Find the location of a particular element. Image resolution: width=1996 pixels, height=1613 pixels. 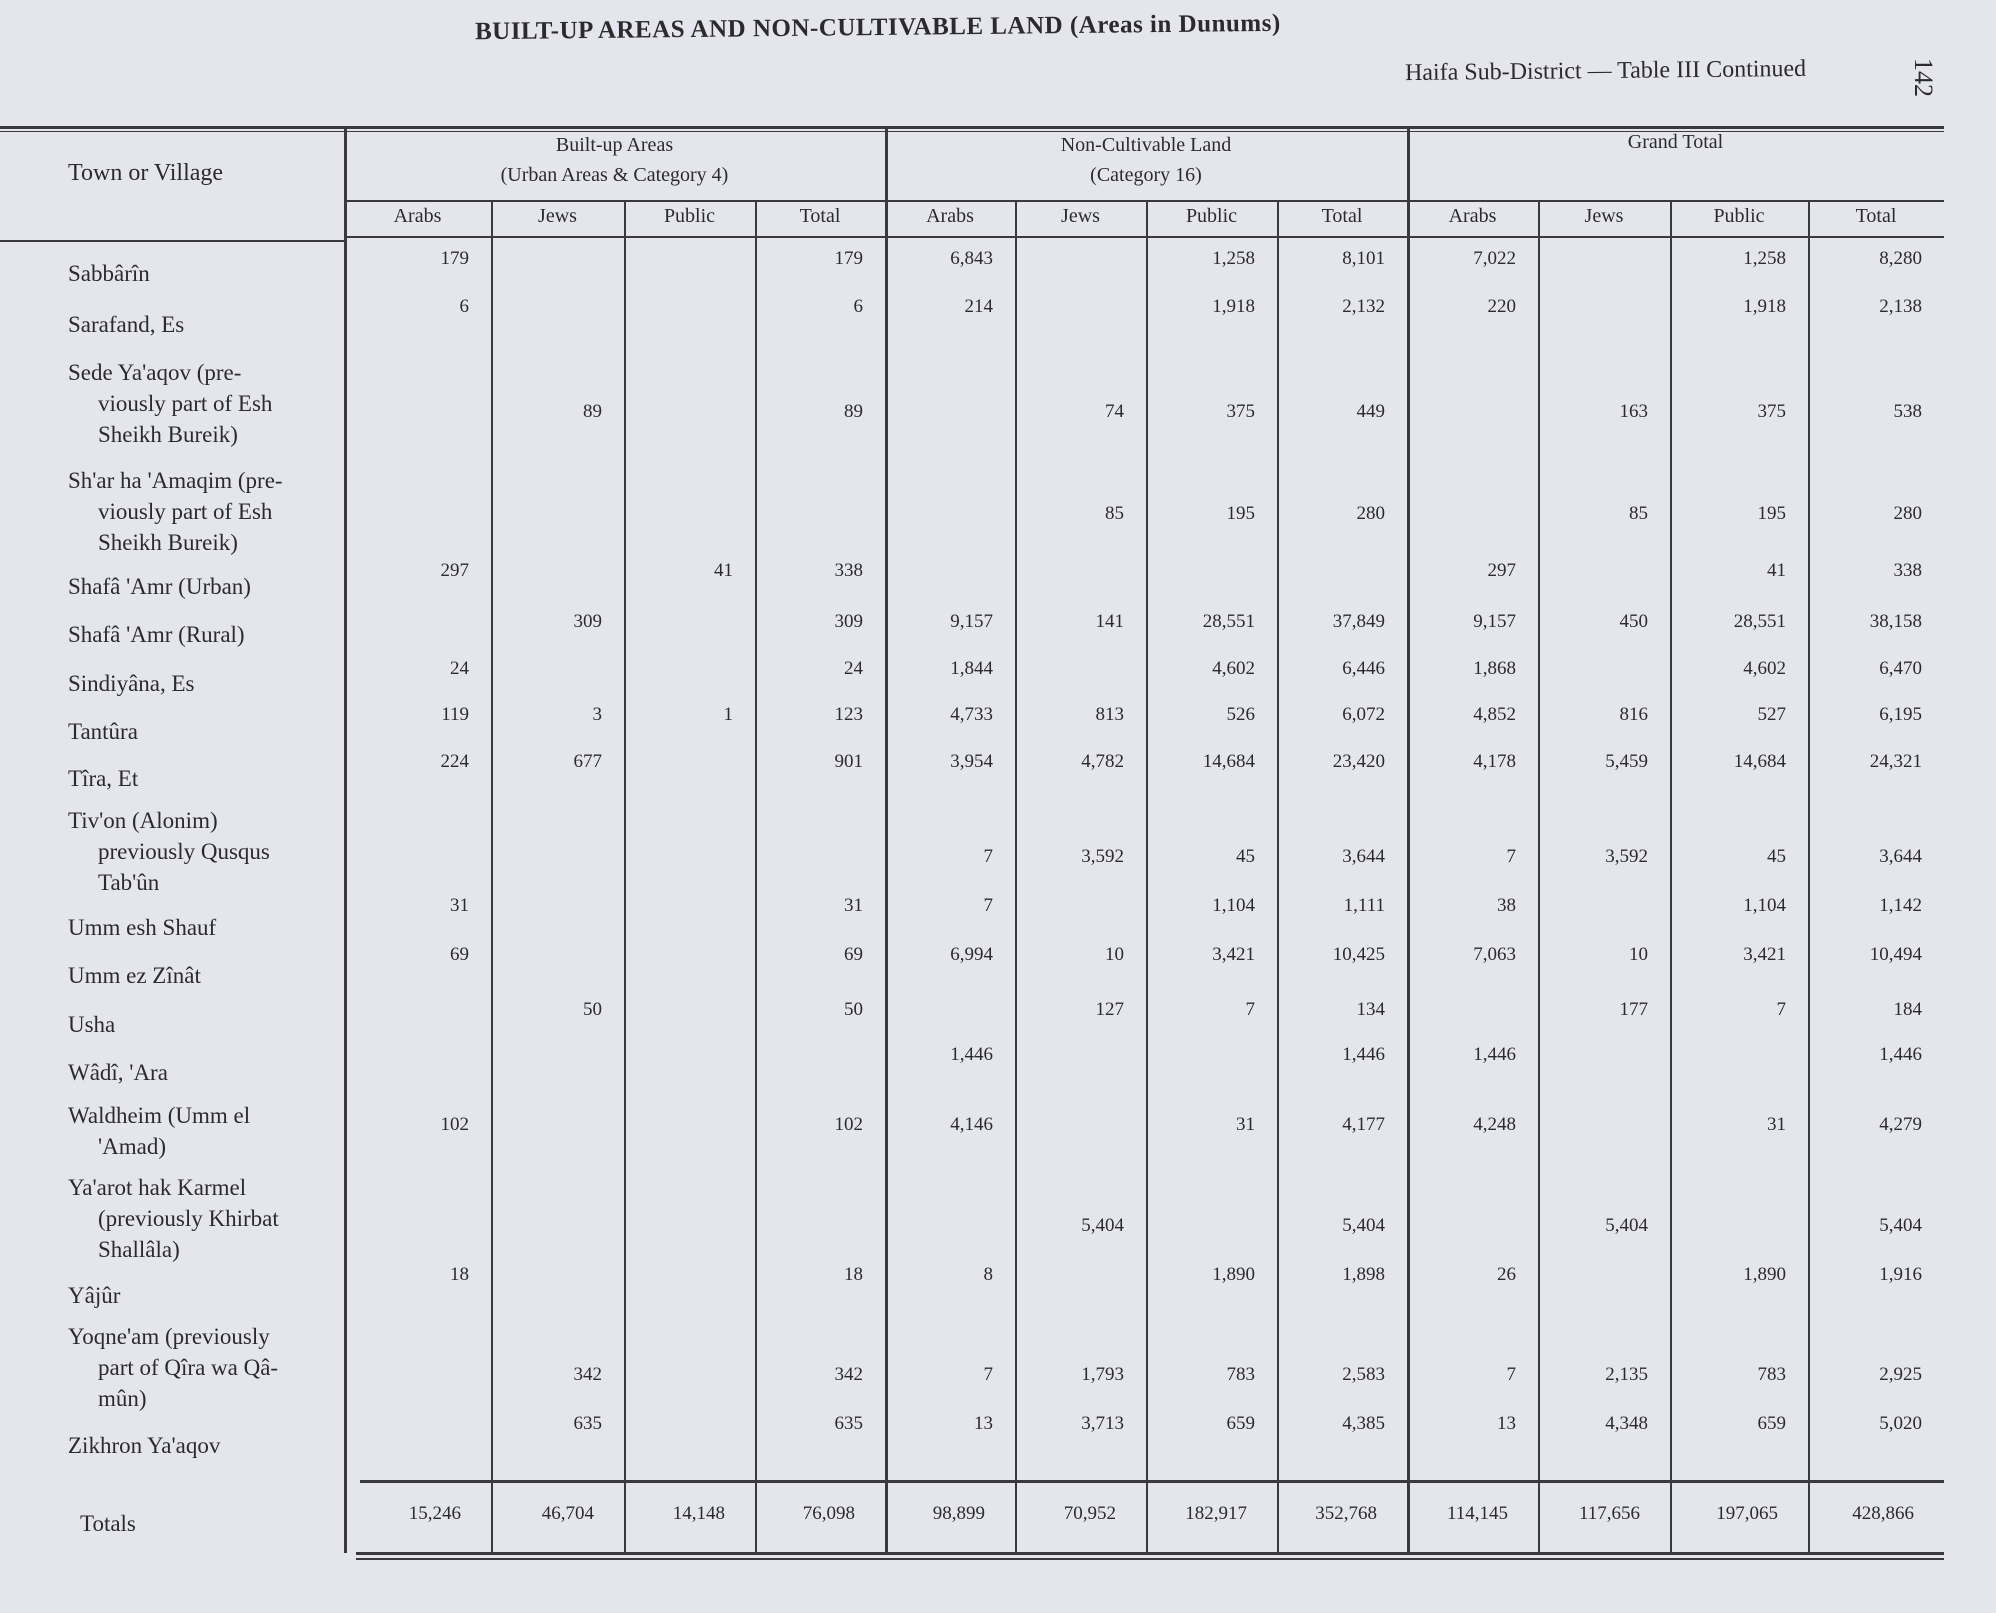

group-underline is located at coordinates (614, 201).